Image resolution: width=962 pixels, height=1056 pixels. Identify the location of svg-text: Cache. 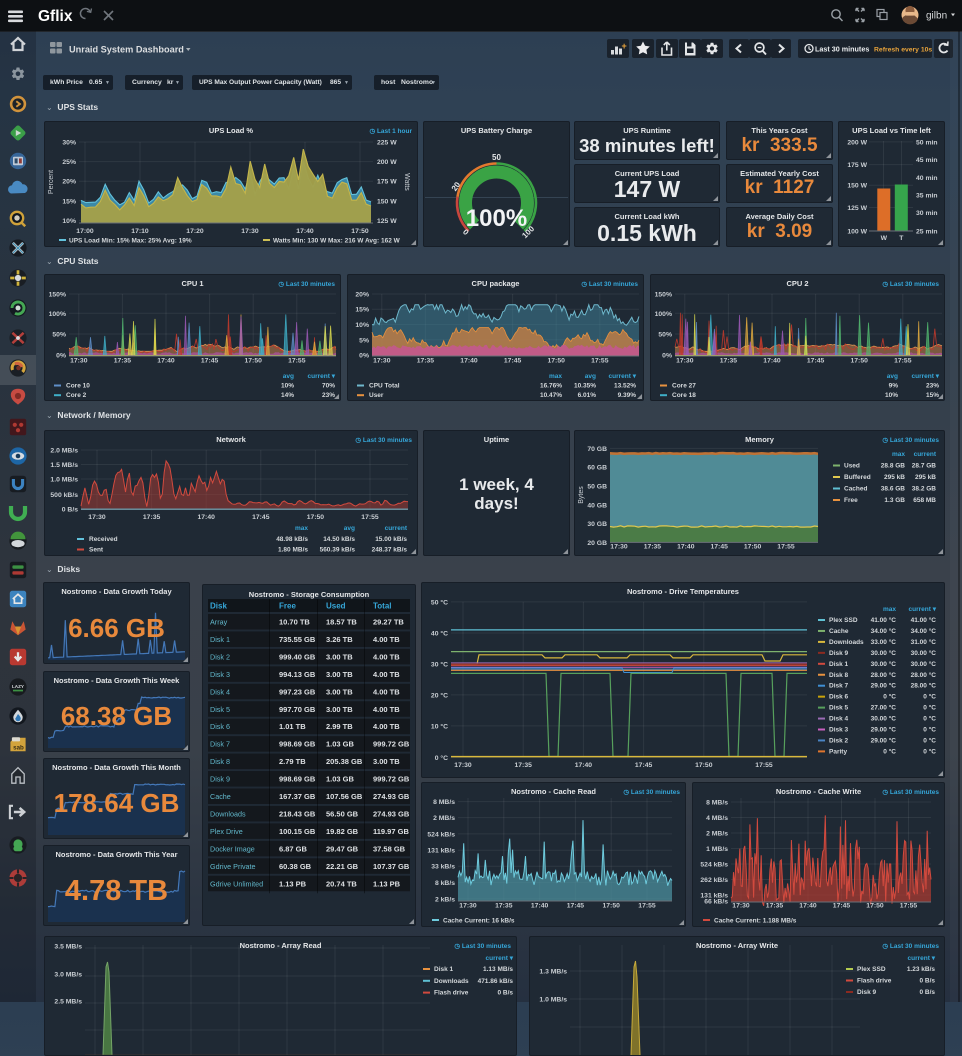
(839, 631).